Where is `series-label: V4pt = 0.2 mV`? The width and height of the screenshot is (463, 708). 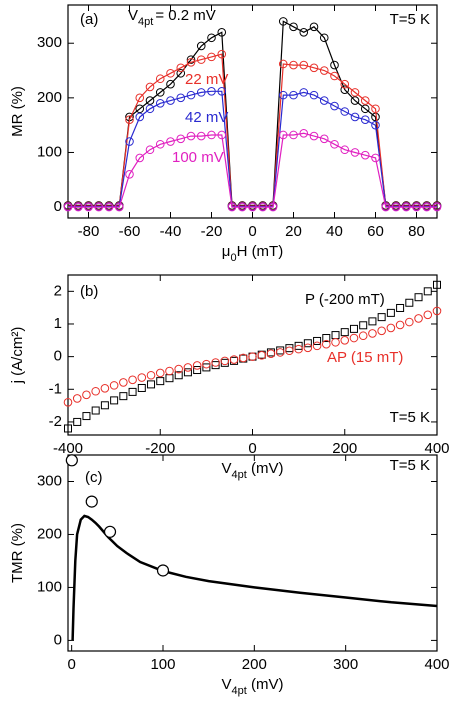 series-label: V4pt = 0.2 mV is located at coordinates (172, 17).